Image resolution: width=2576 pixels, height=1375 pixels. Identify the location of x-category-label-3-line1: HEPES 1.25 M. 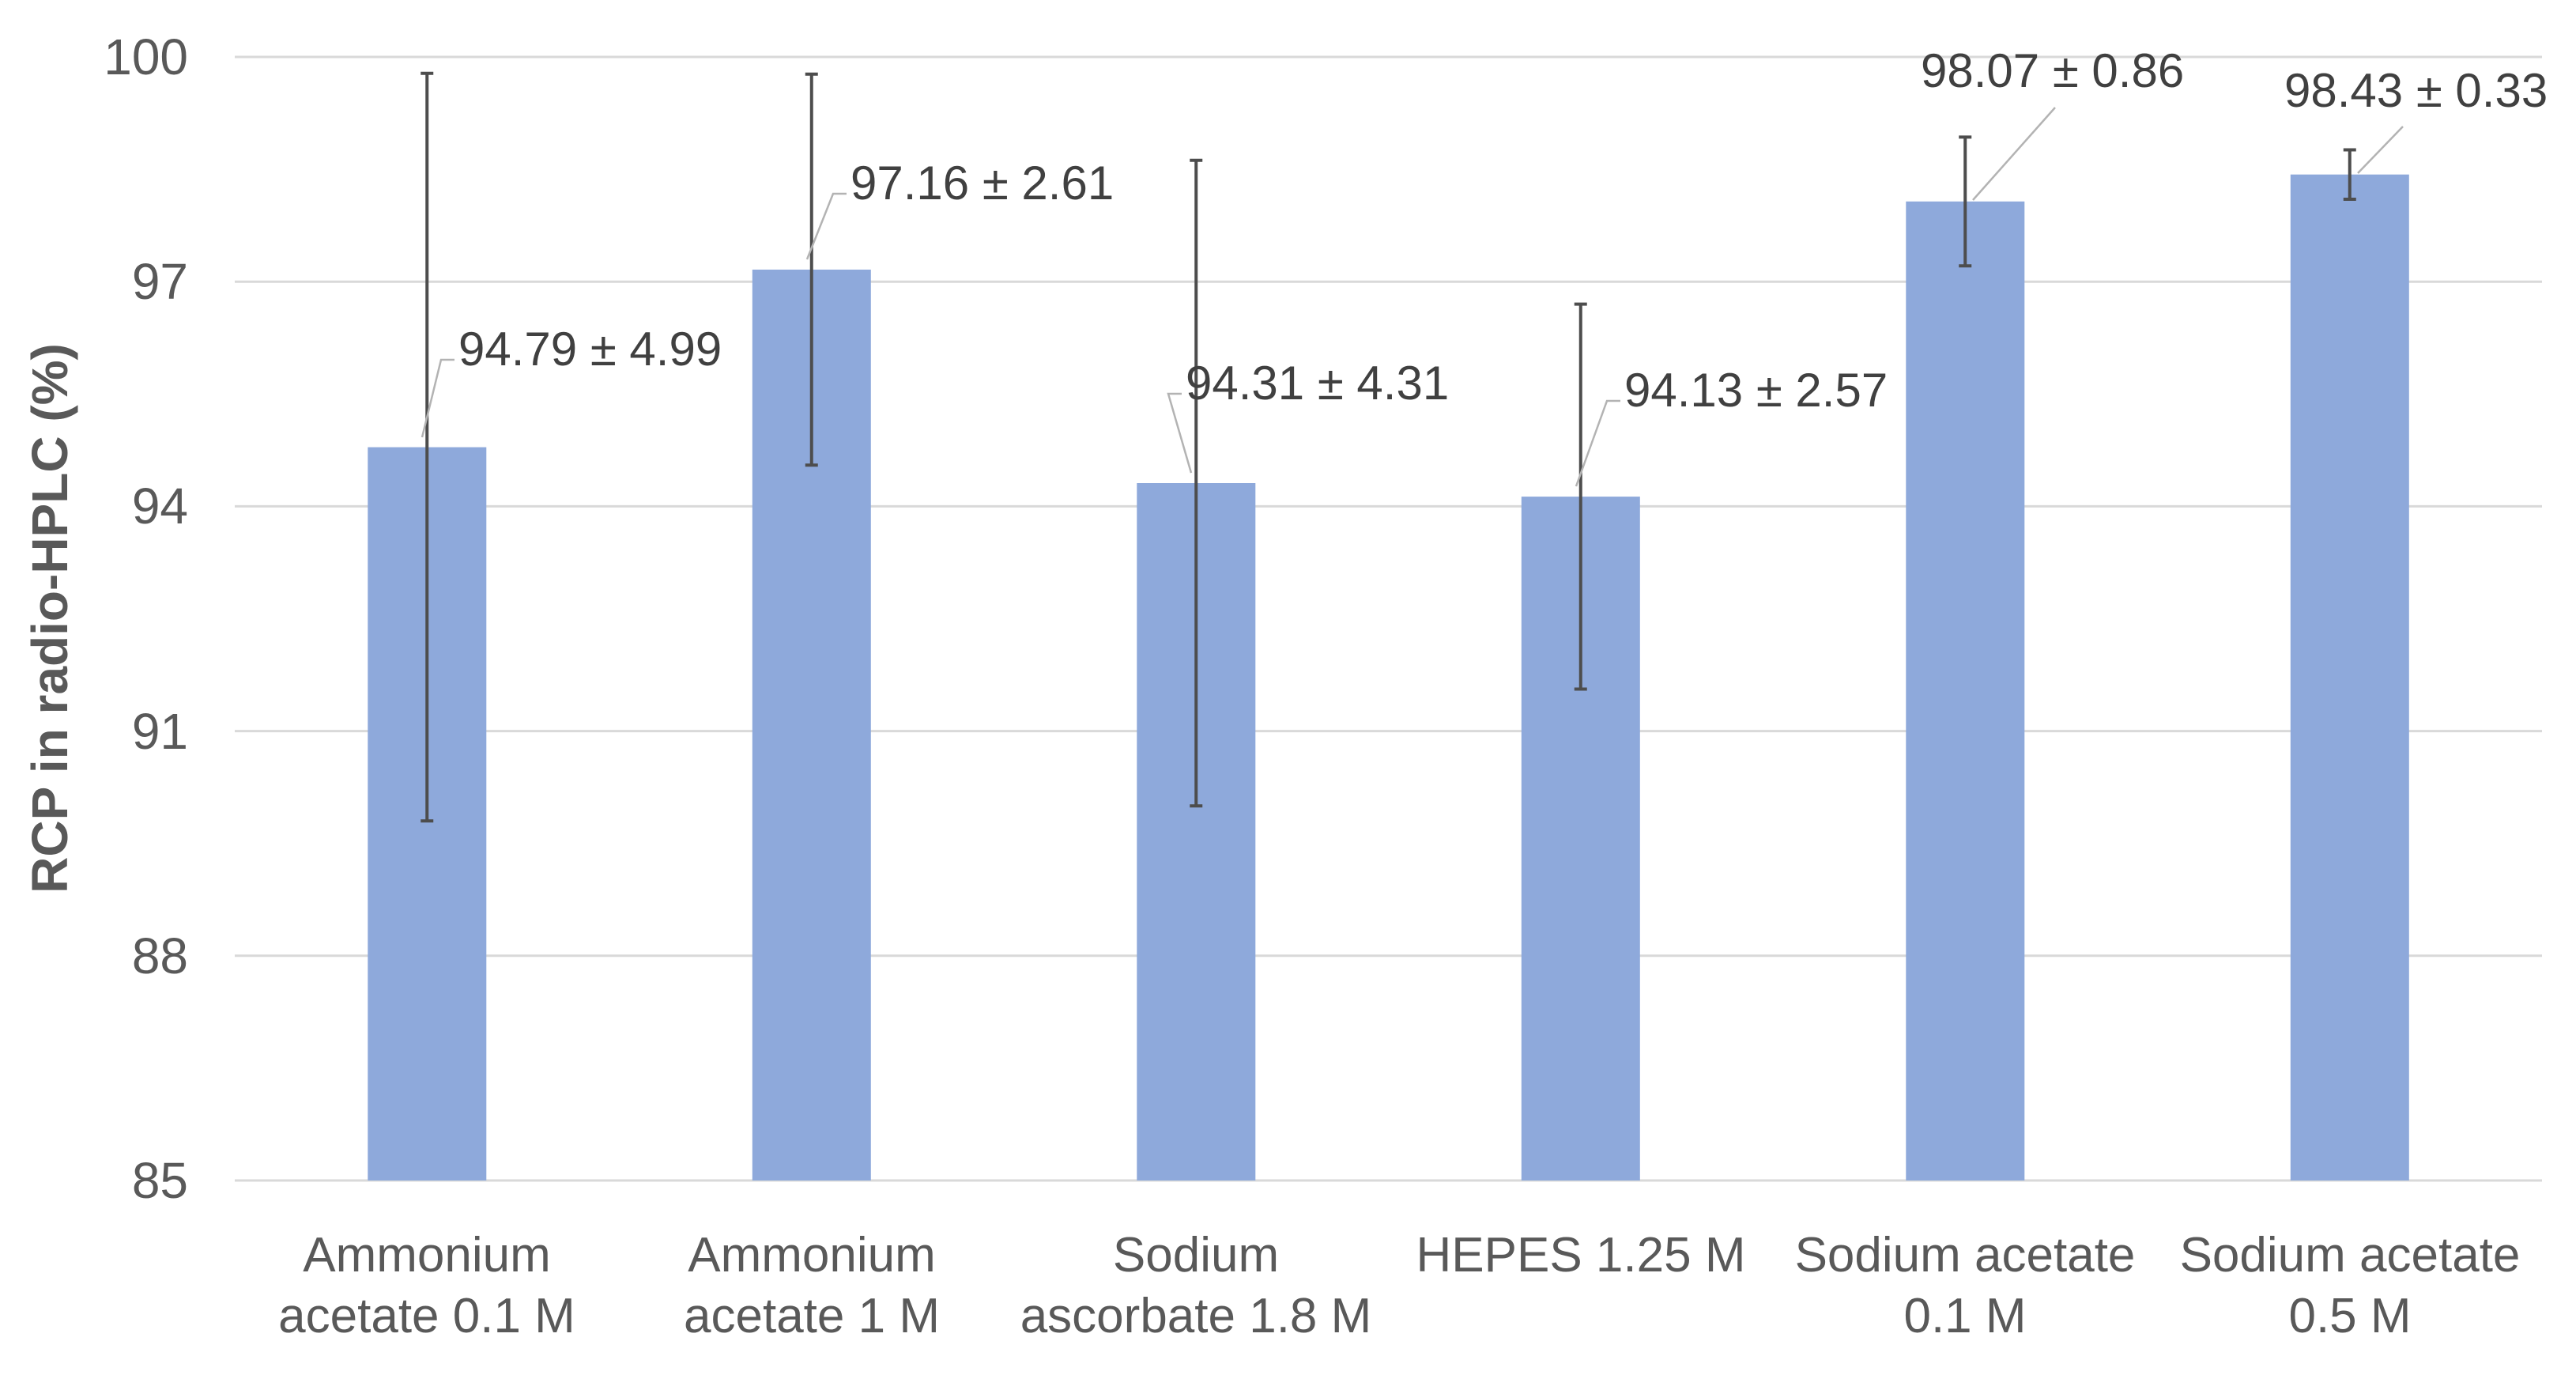
(1581, 1255).